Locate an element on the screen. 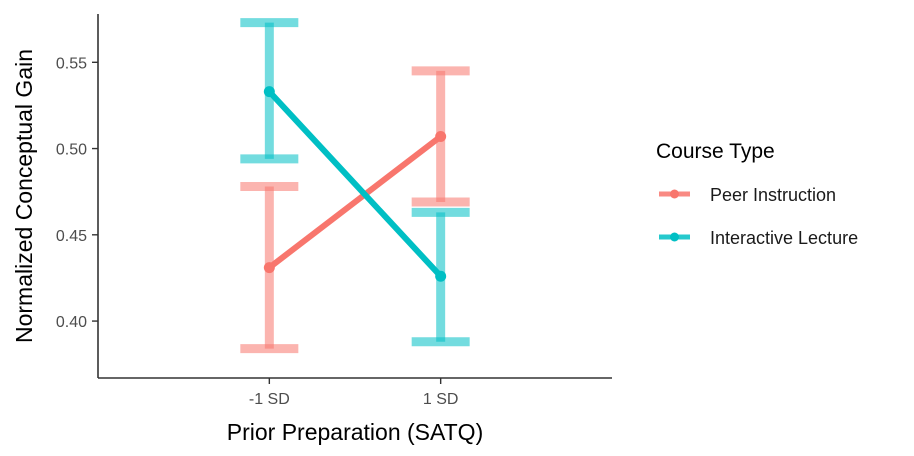  y-tick-label: 0.40 is located at coordinates (71, 322).